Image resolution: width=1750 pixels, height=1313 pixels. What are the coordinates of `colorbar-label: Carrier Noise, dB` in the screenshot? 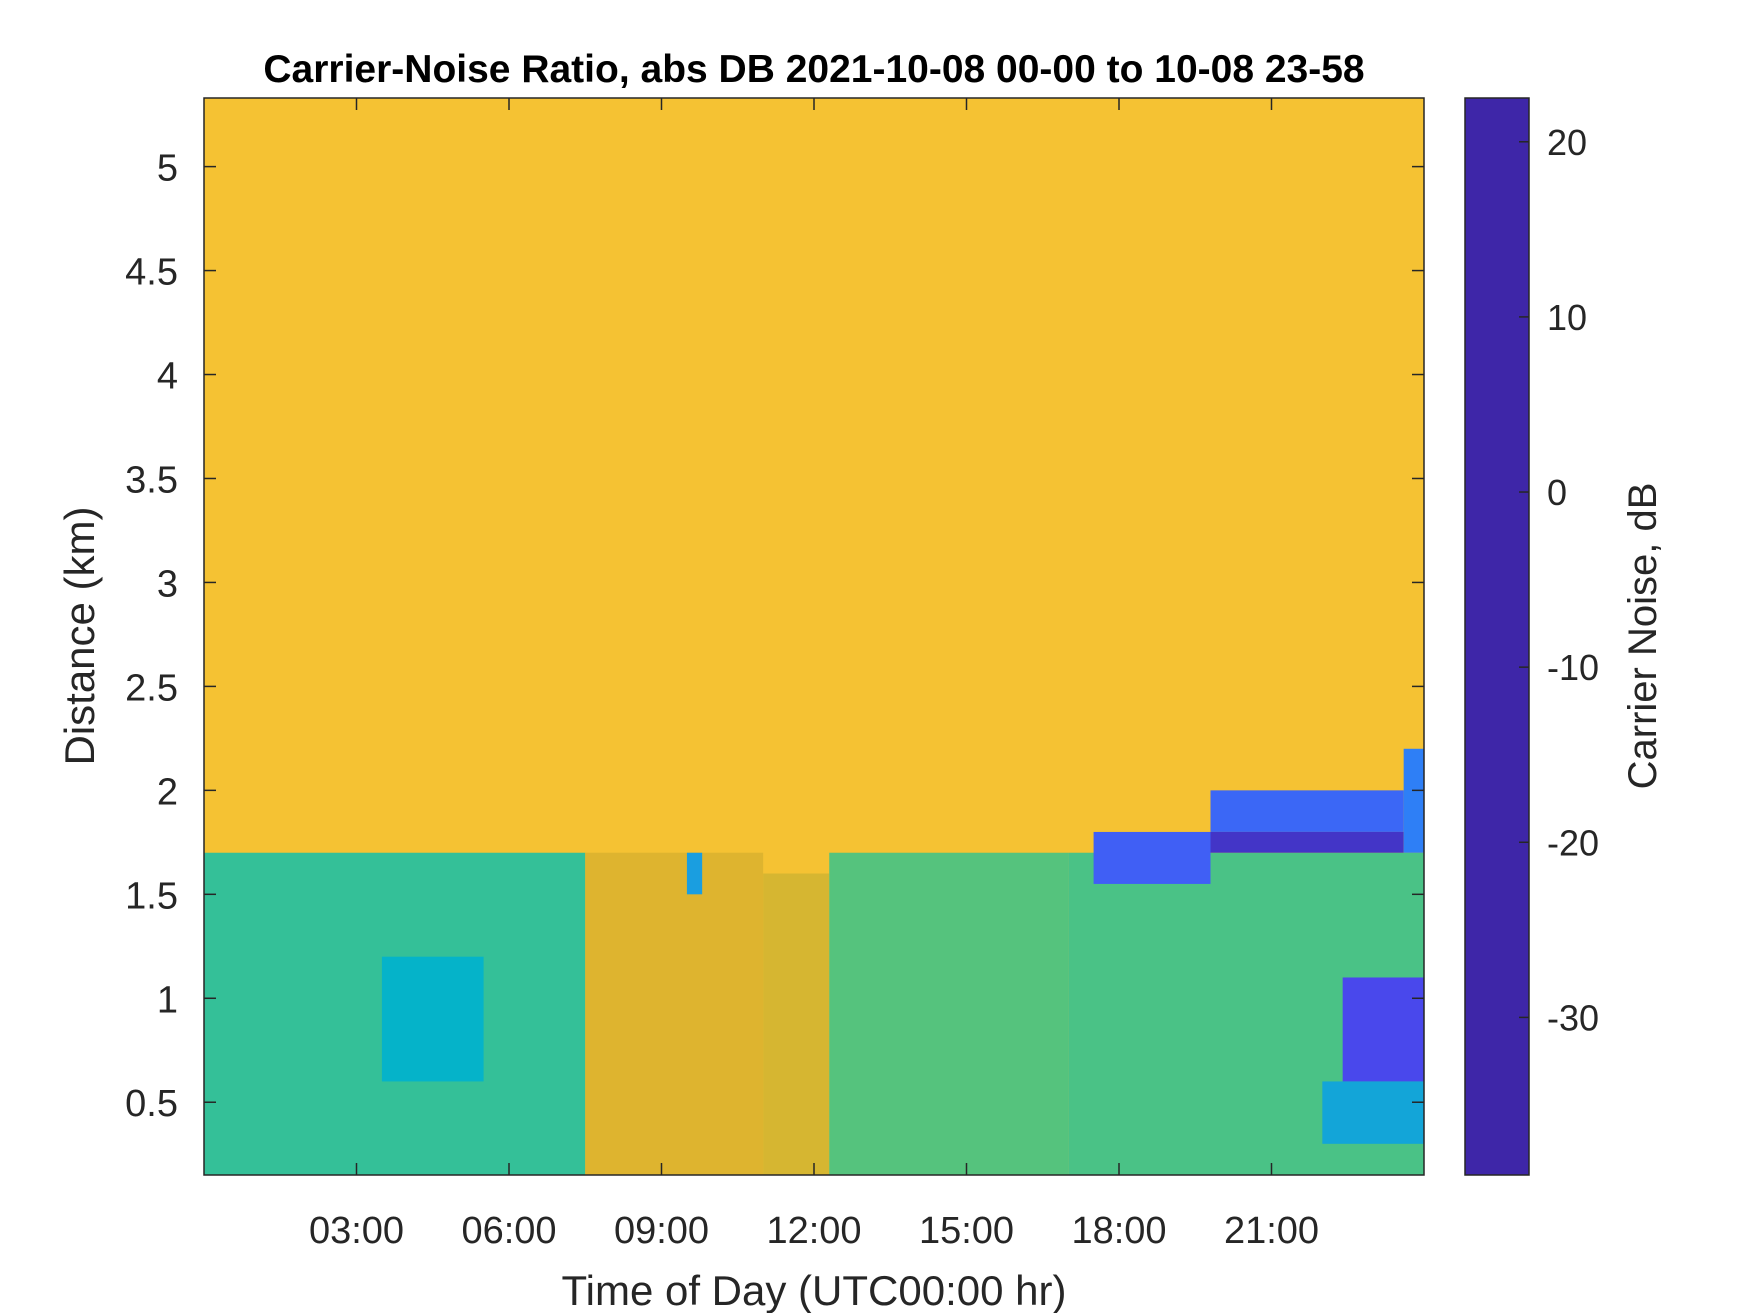 It's located at (1643, 636).